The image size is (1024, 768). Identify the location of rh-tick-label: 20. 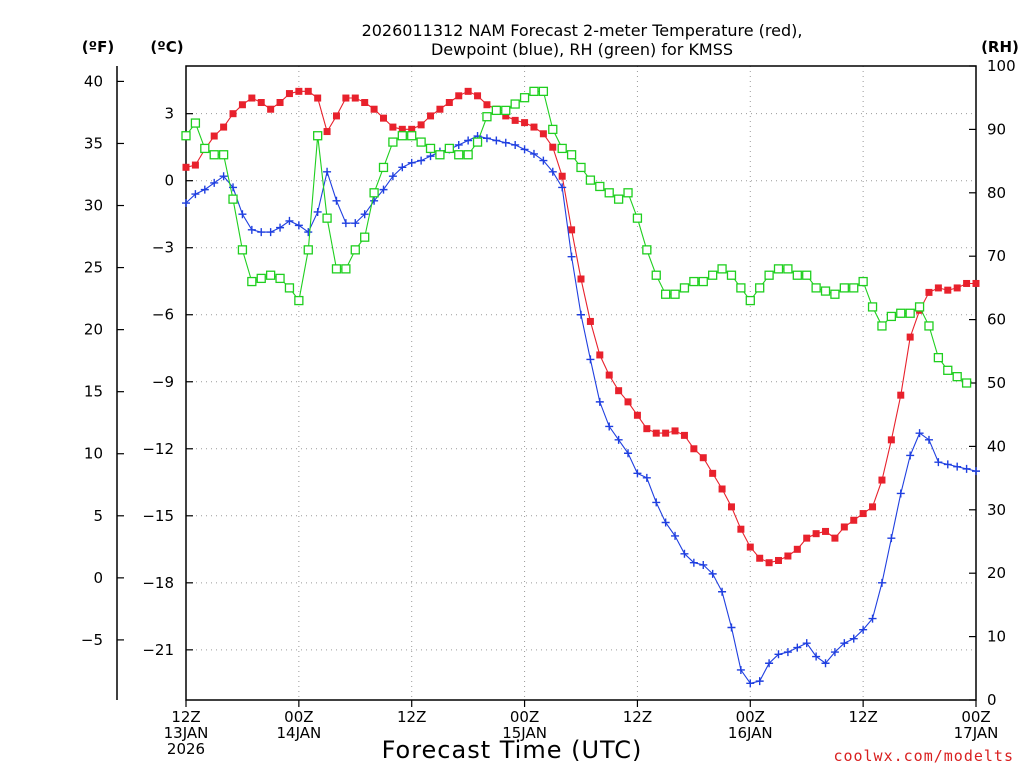
(996, 573).